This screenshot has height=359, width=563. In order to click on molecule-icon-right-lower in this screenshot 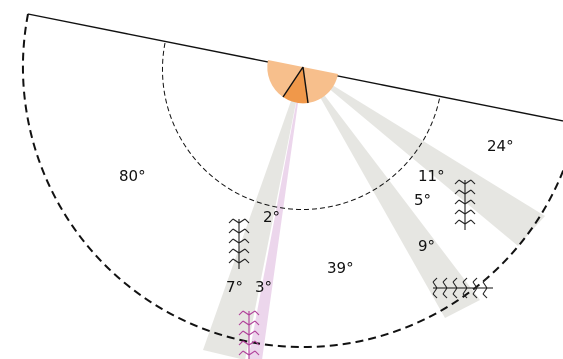, I will do `click(462, 288)`.